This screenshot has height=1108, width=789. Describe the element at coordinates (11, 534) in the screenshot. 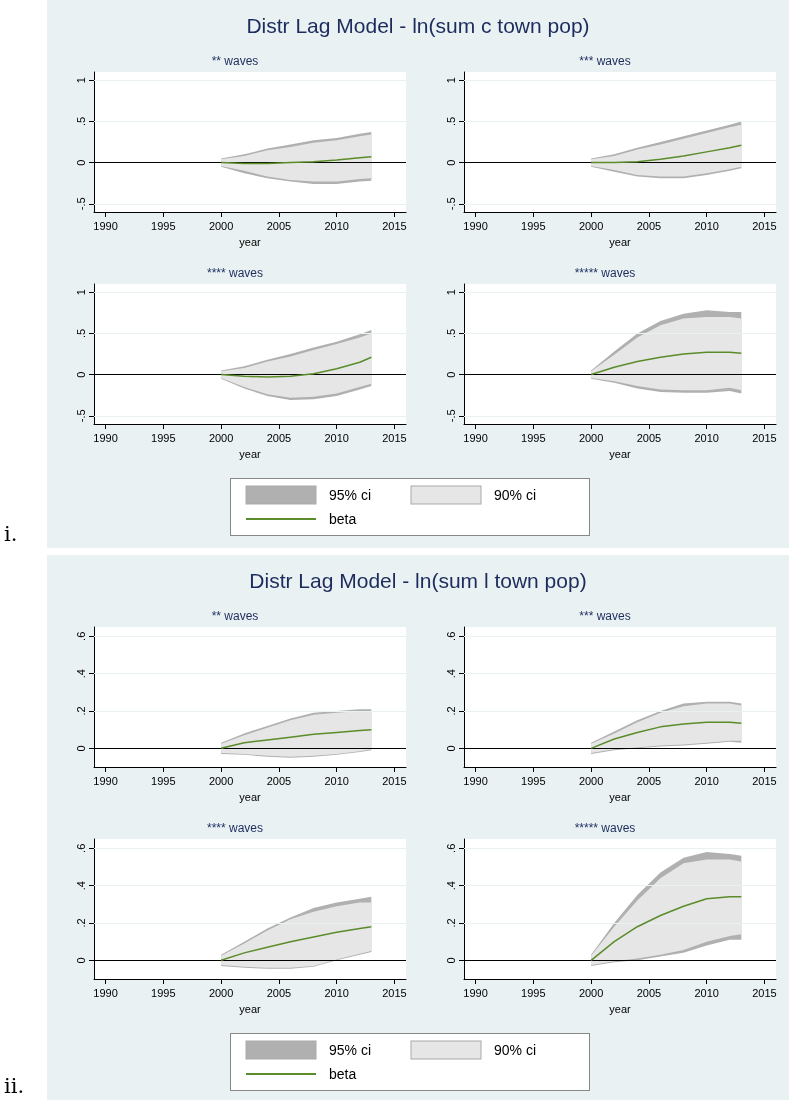

I see `text: i.` at that location.